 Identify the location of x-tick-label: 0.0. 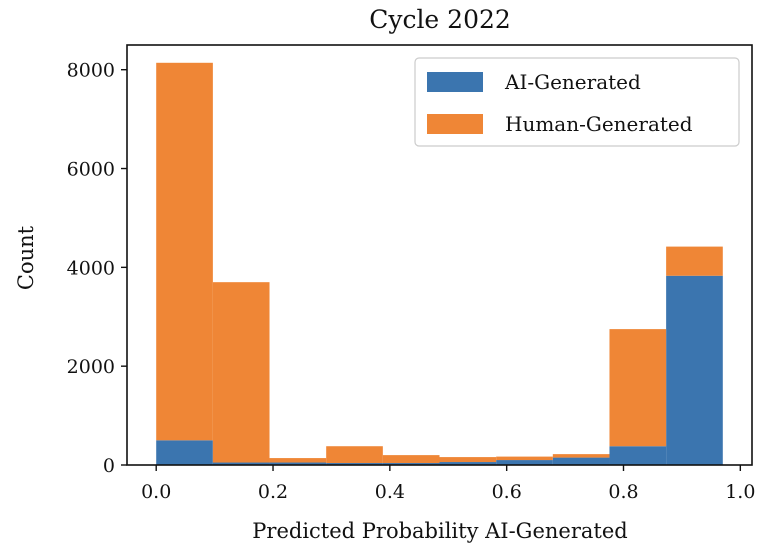
(156, 492).